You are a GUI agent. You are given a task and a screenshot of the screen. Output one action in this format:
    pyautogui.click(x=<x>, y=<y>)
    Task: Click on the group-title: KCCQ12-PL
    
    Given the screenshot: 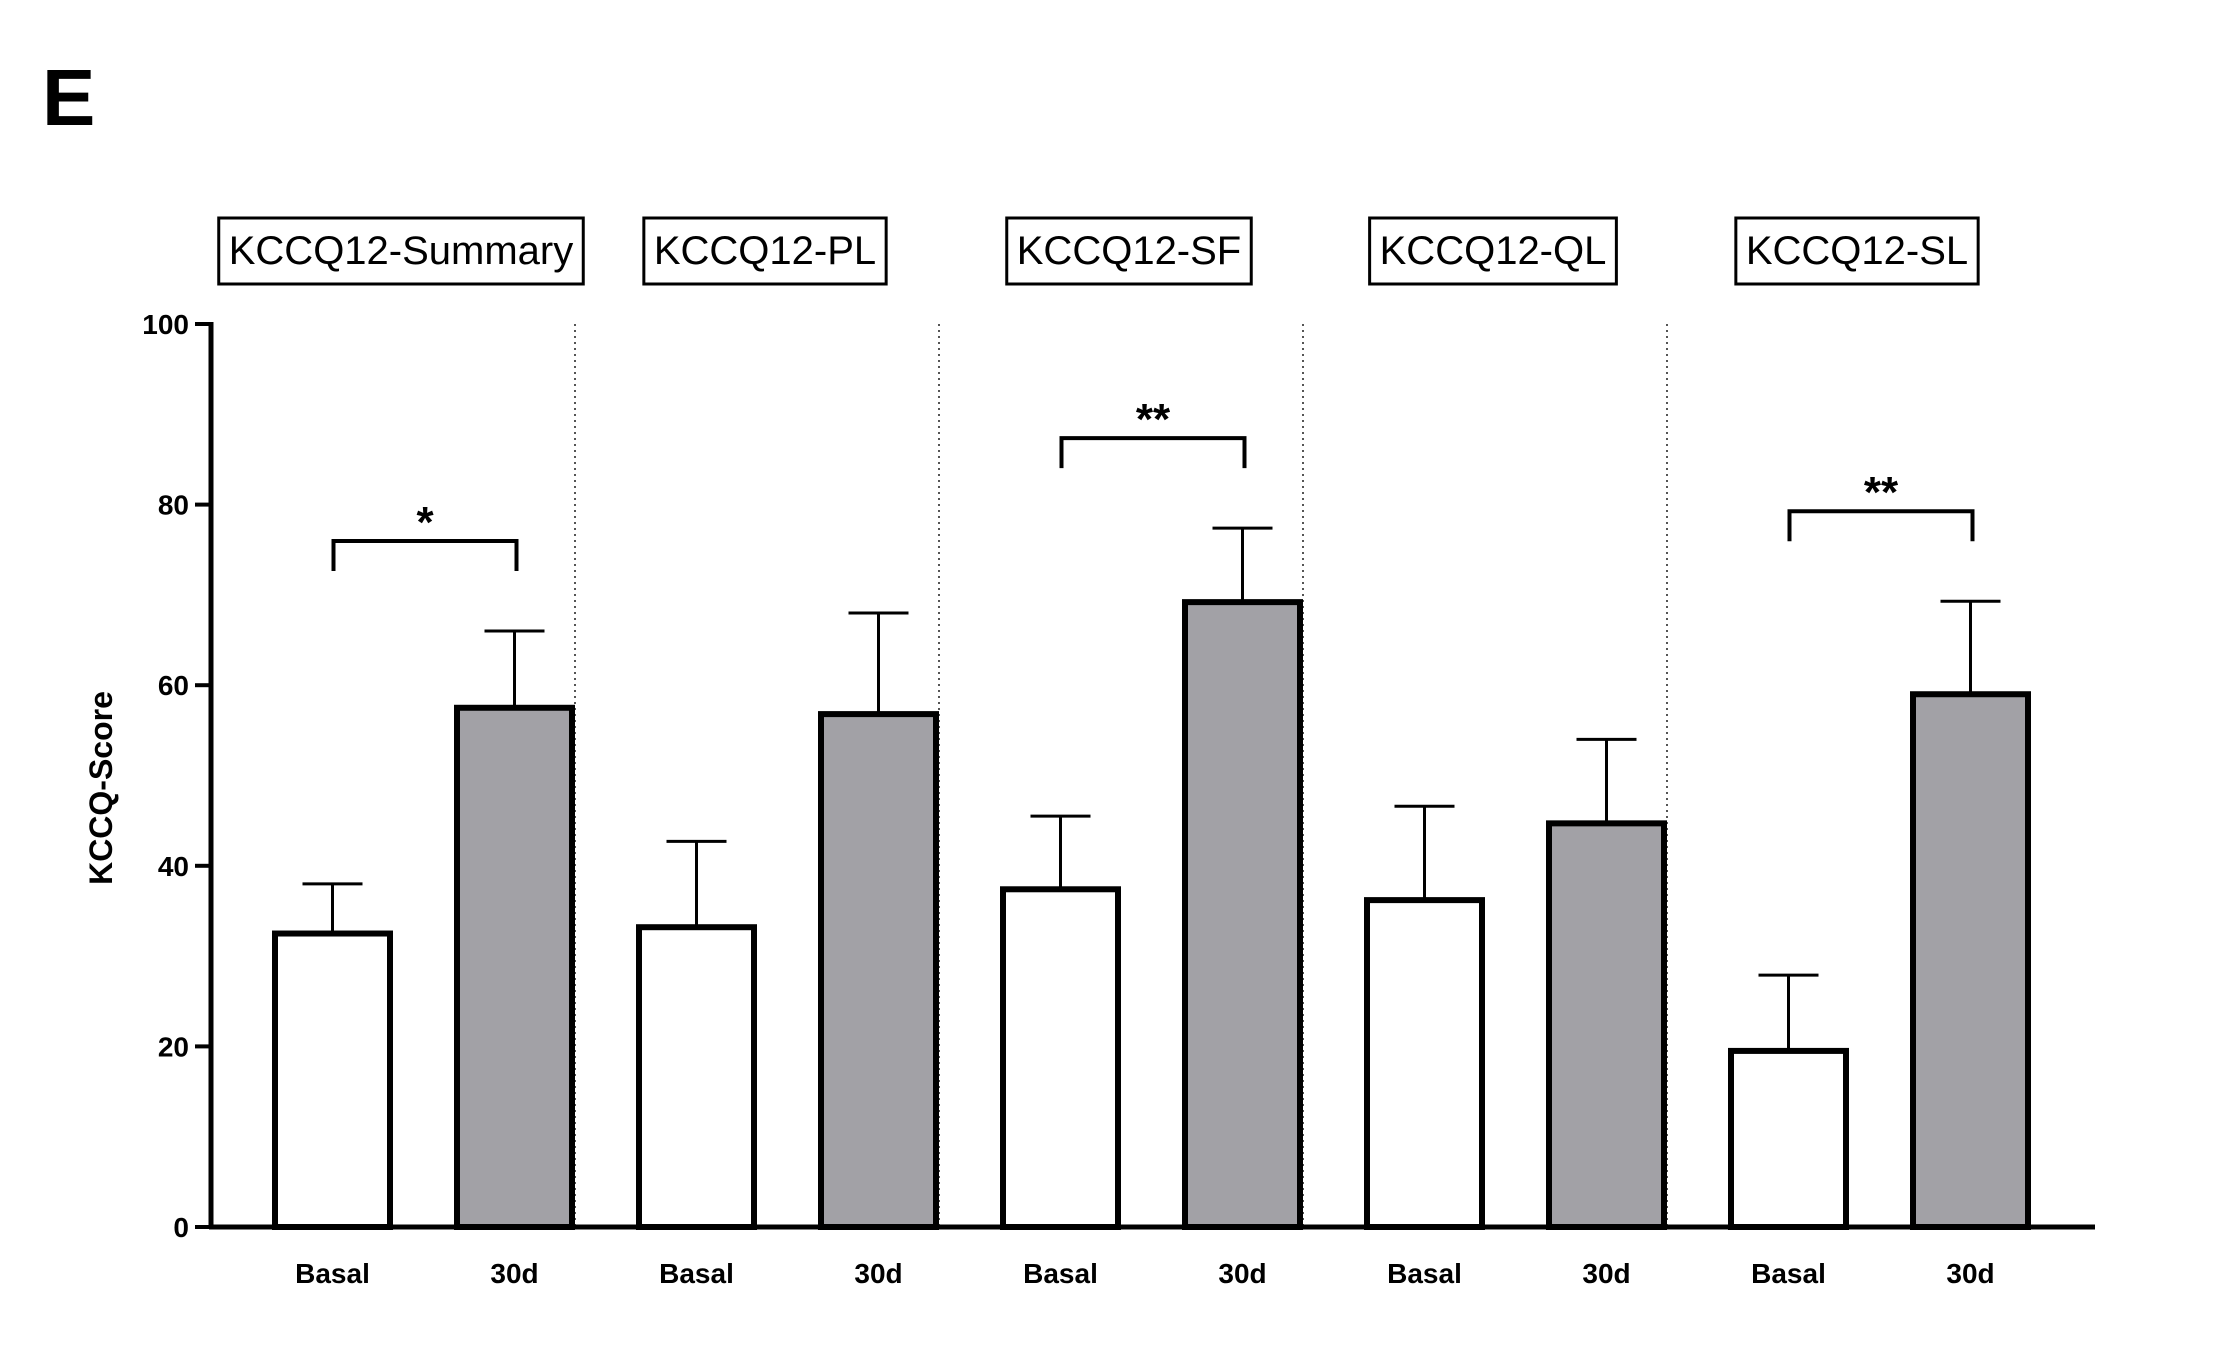 What is the action you would take?
    pyautogui.click(x=765, y=251)
    